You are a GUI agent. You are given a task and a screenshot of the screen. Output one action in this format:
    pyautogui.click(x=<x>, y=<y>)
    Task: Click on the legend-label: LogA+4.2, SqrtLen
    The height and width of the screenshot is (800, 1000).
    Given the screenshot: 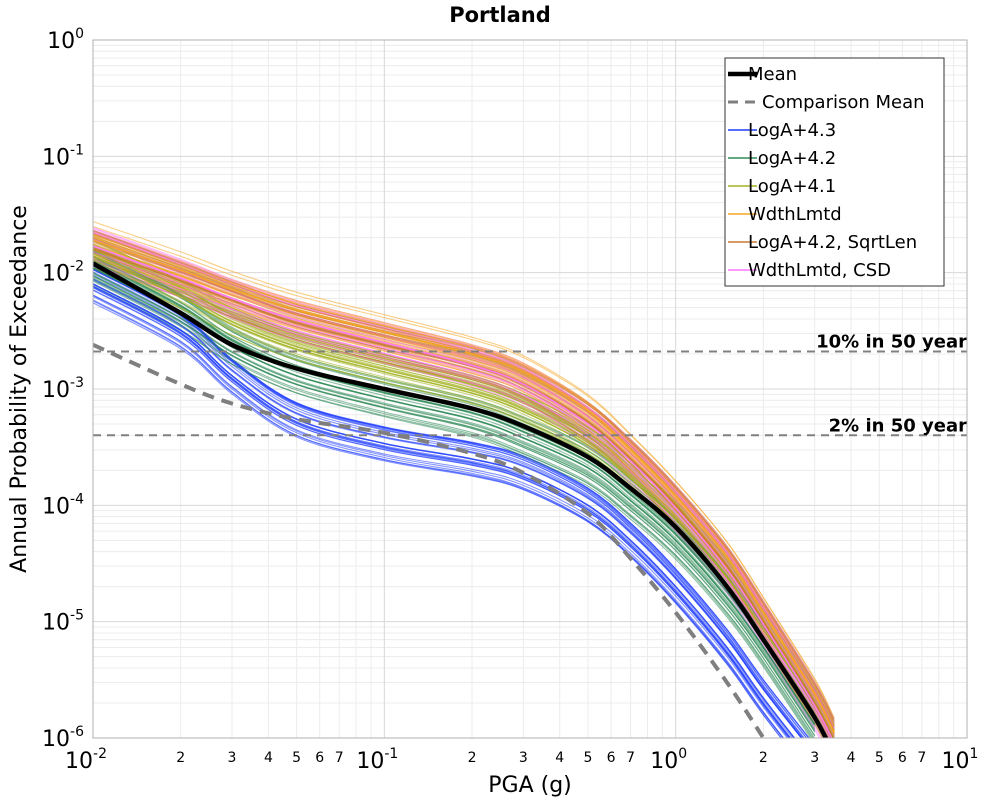 What is the action you would take?
    pyautogui.click(x=832, y=242)
    